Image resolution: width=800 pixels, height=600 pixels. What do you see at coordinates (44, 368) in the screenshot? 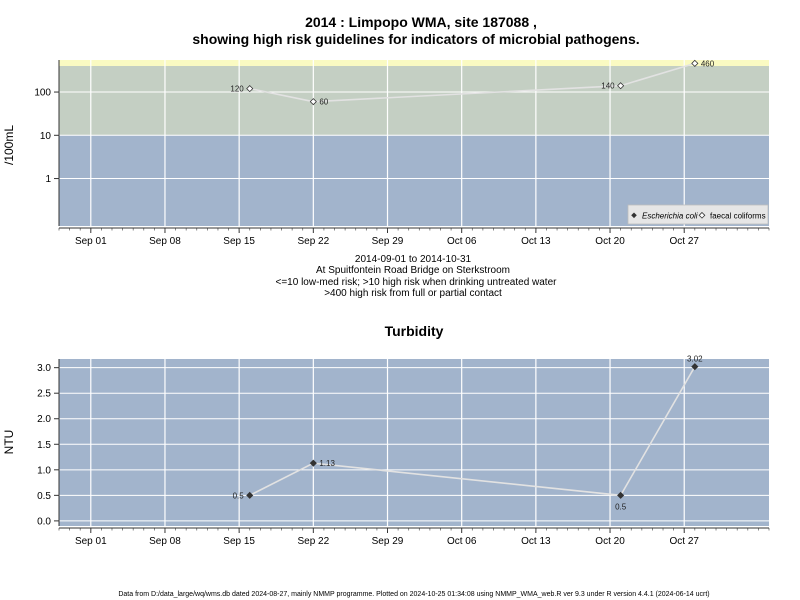
I see `chart2-y-tick-label-6: 3.0` at bounding box center [44, 368].